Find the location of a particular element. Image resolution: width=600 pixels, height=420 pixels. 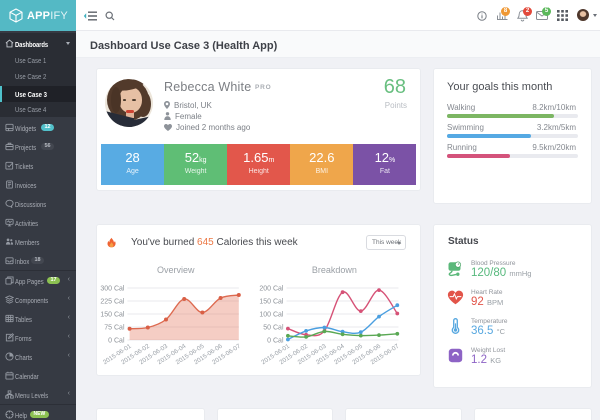

svg-text: Overview is located at coordinates (176, 270).